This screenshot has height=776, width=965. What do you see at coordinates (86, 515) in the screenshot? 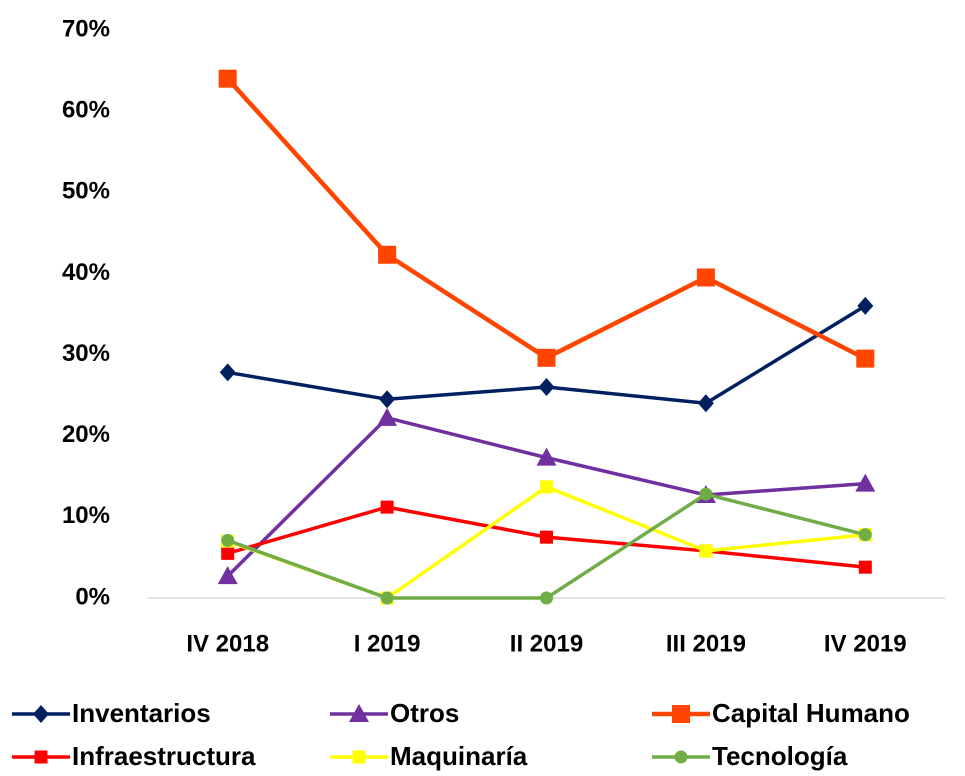
I see `y-tick-label: 10%` at bounding box center [86, 515].